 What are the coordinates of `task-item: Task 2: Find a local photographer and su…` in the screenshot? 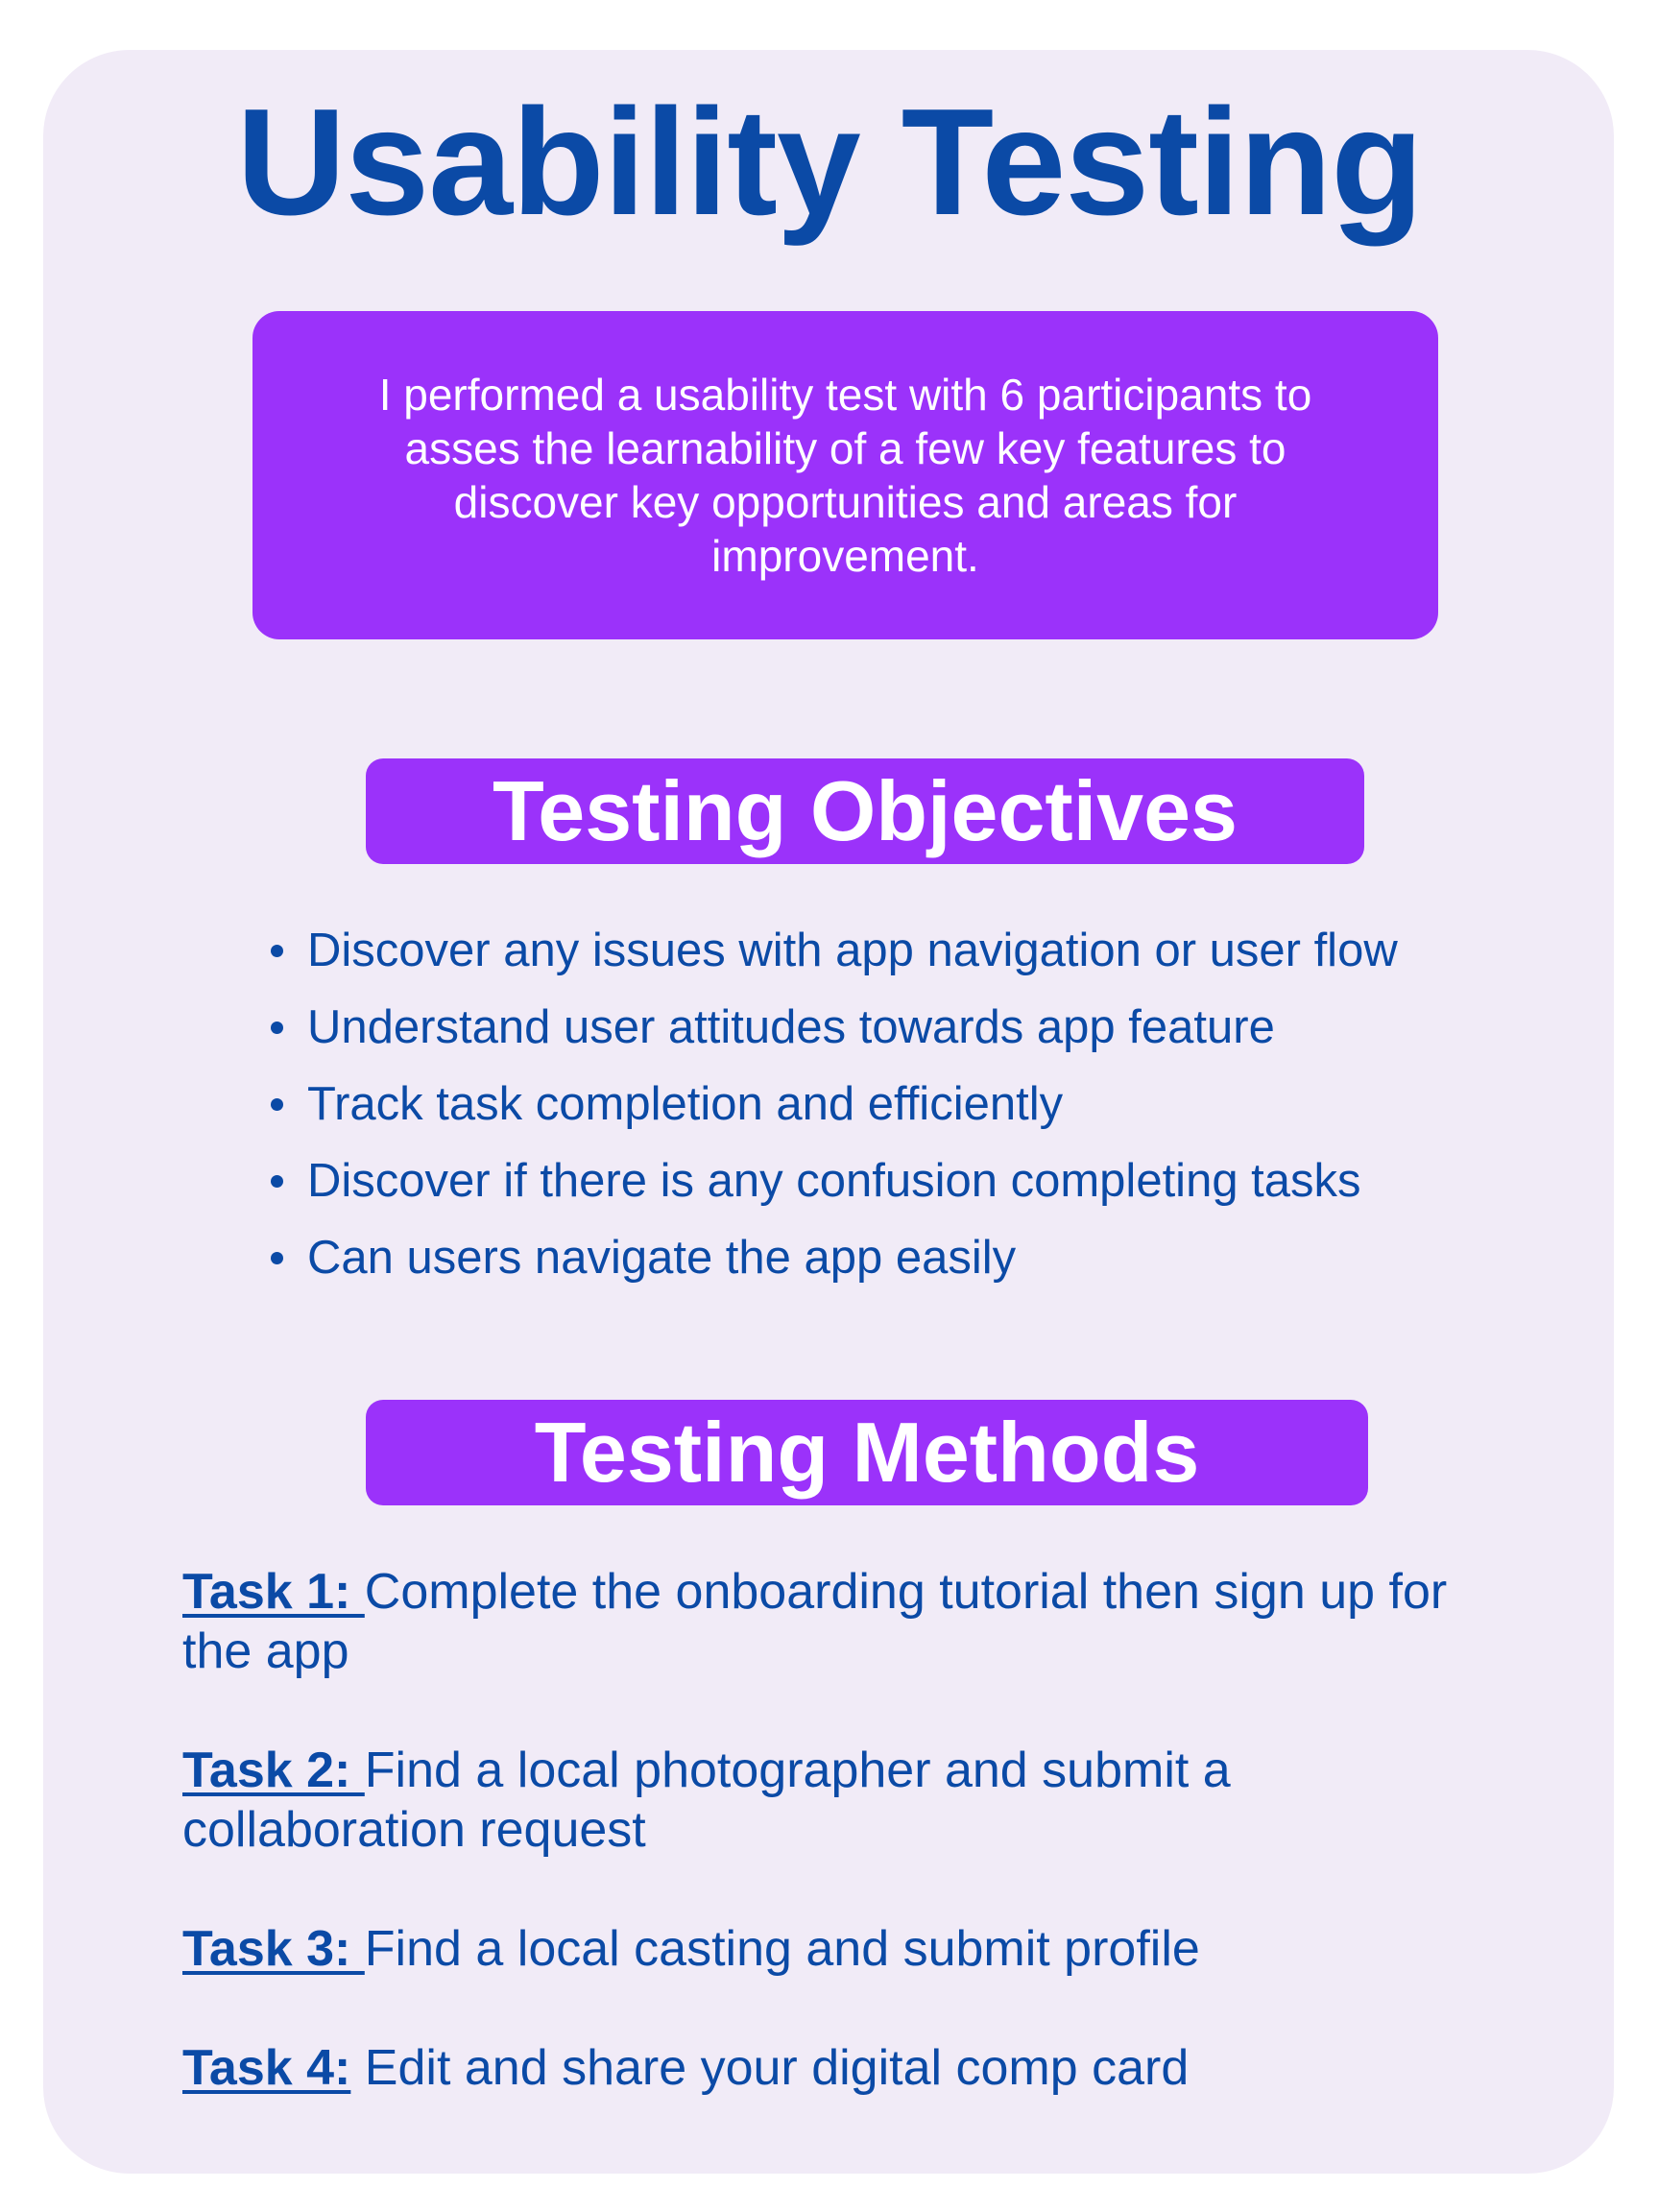 It's located at (854, 1801).